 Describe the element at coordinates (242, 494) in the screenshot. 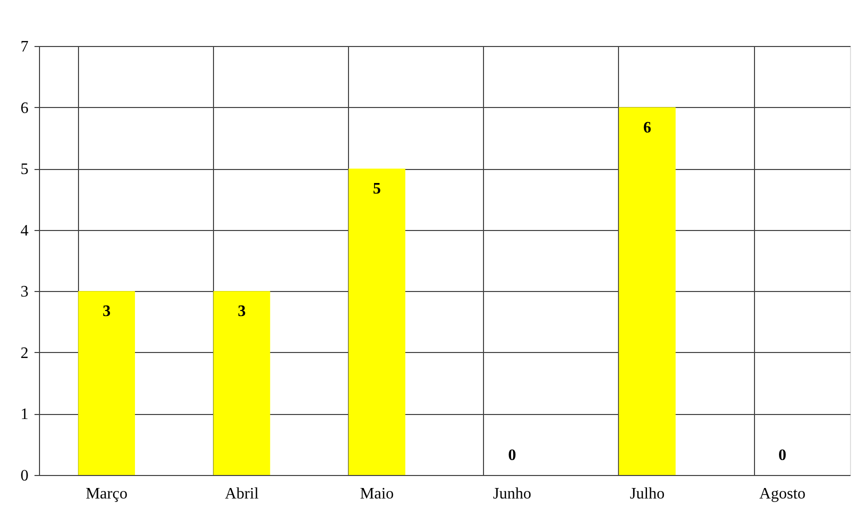

I see `x-tick-label: Abril` at that location.